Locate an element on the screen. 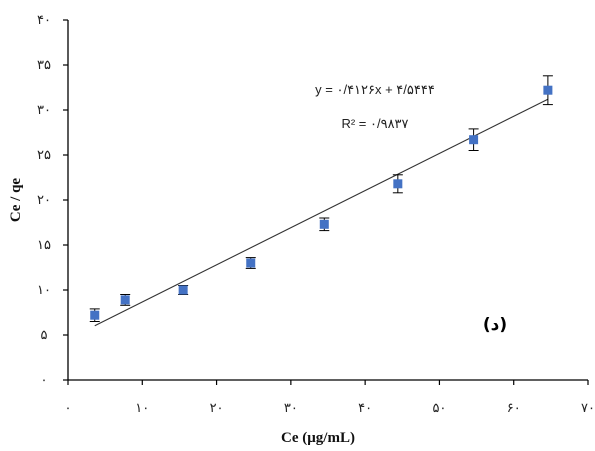 This screenshot has height=451, width=595. y-tick-label: ۰ is located at coordinates (44, 379).